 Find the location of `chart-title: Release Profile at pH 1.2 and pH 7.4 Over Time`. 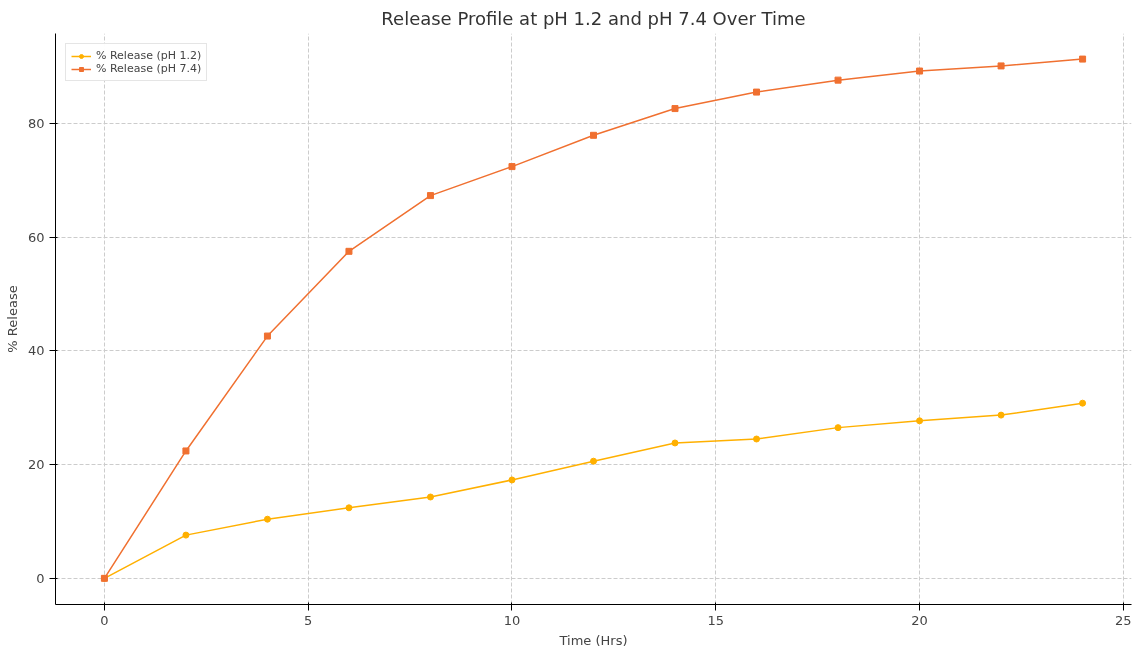

chart-title: Release Profile at pH 1.2 and pH 7.4 Over Time is located at coordinates (593, 18).